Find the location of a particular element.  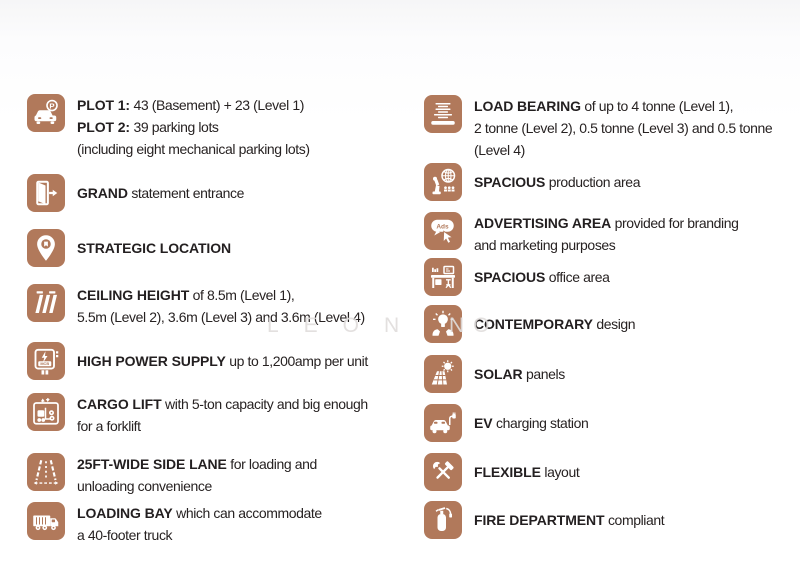

feature-description: 39 parking lots is located at coordinates (174, 127).